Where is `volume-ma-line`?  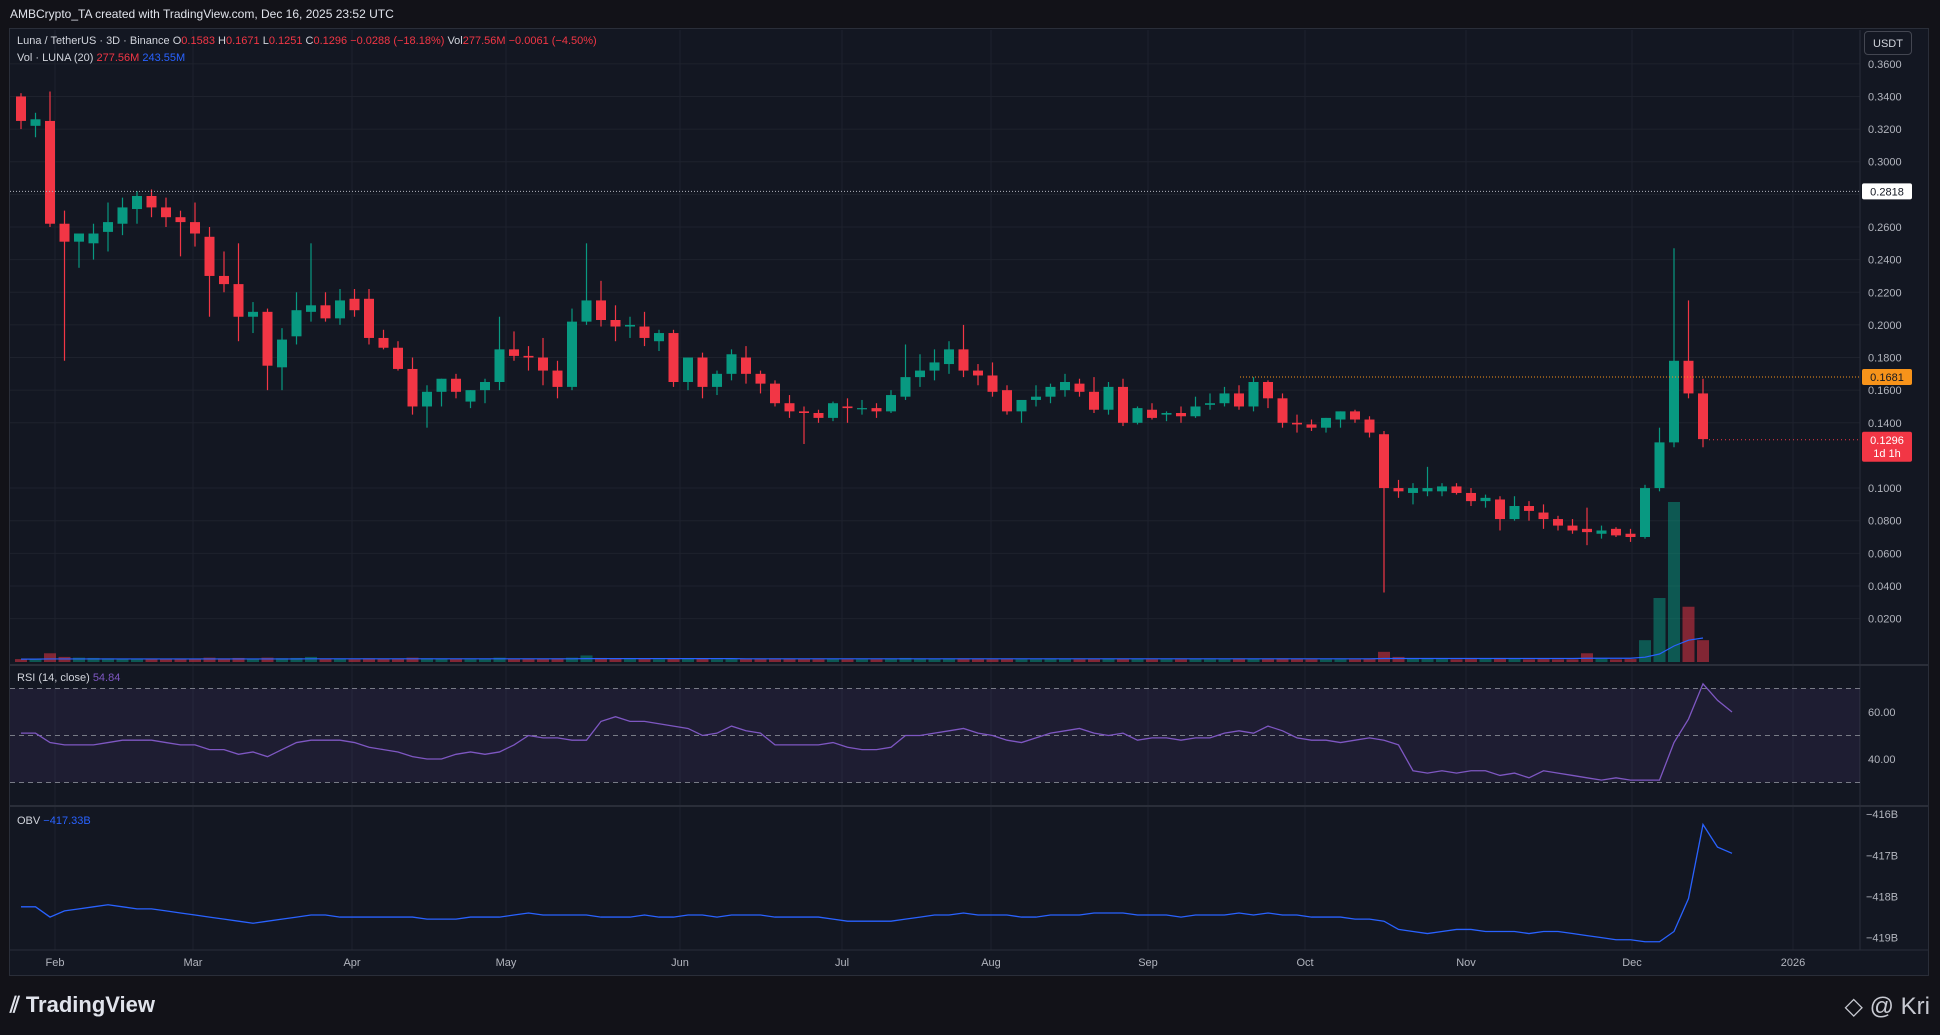 volume-ma-line is located at coordinates (862, 648).